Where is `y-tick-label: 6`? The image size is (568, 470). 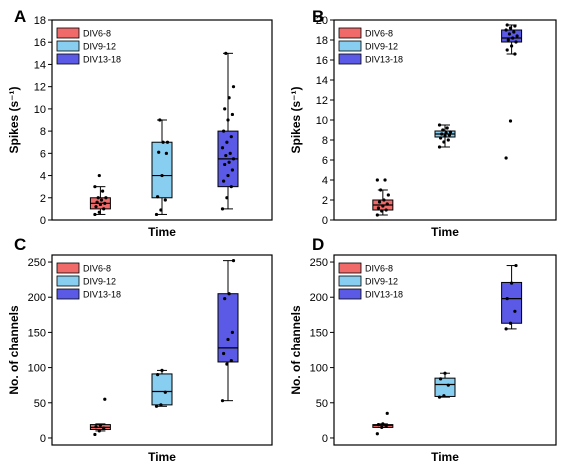 y-tick-label: 6 is located at coordinates (43, 154).